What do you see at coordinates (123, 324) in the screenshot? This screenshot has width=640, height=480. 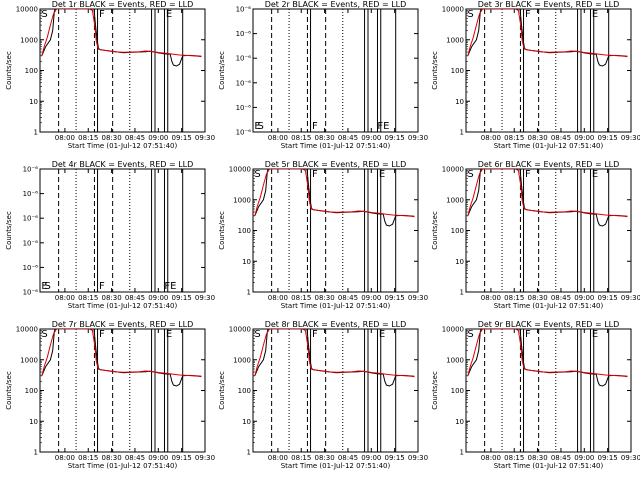 I see `panel-title: Det 7r BLACK = Events, RED = LLD` at bounding box center [123, 324].